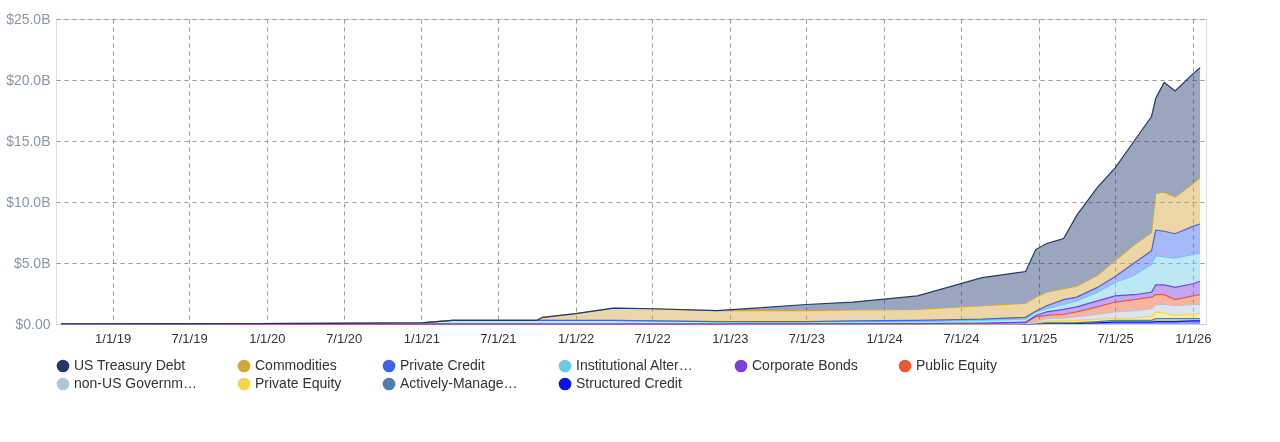 This screenshot has height=442, width=1280. What do you see at coordinates (576, 338) in the screenshot?
I see `x-tick-label: 1/1/22` at bounding box center [576, 338].